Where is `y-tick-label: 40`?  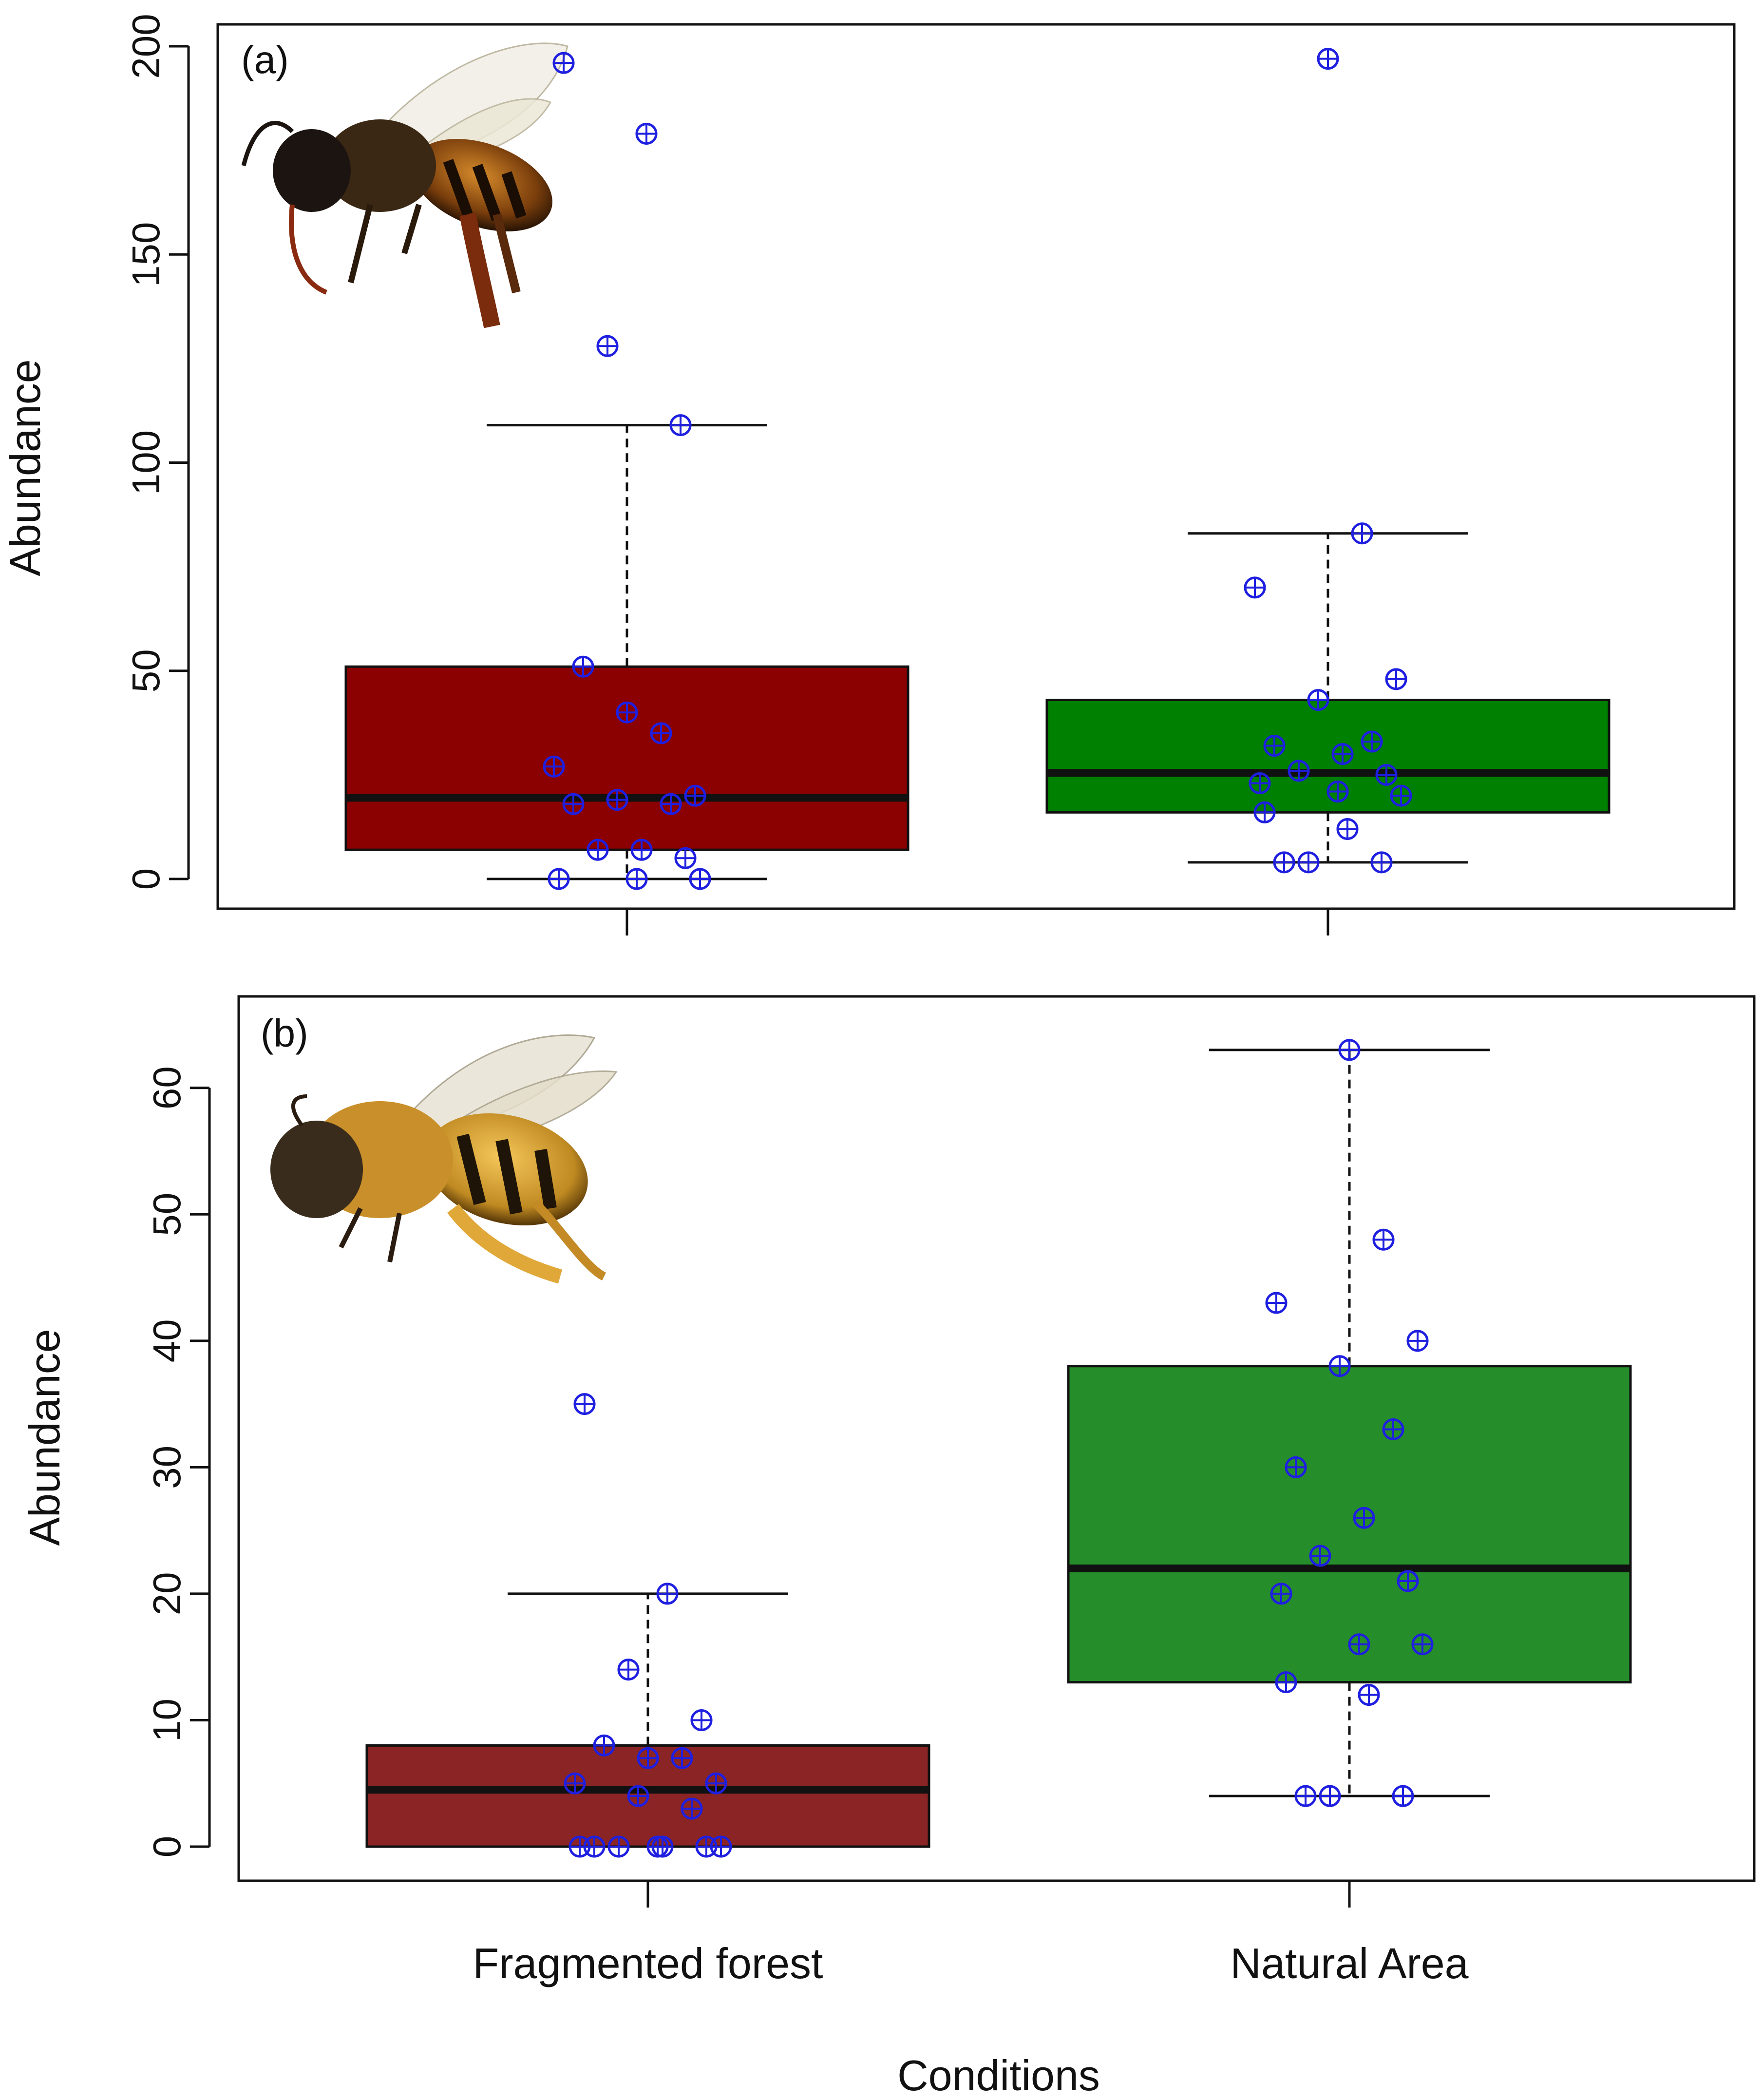 y-tick-label: 40 is located at coordinates (167, 1340).